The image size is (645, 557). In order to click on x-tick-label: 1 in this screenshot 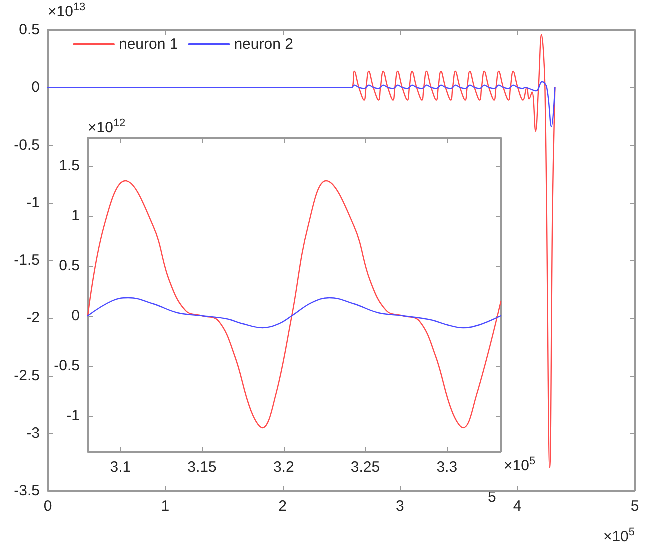, I will do `click(165, 506)`.